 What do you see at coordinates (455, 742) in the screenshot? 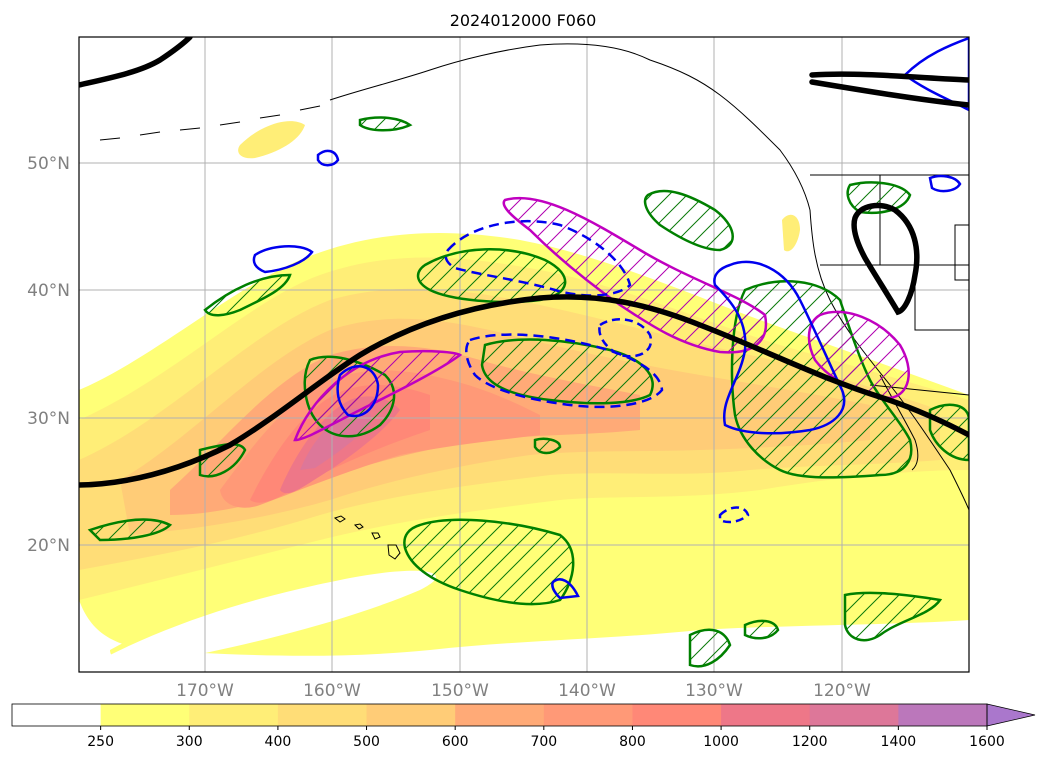
I see `colorbar-tick-label: 600` at bounding box center [455, 742].